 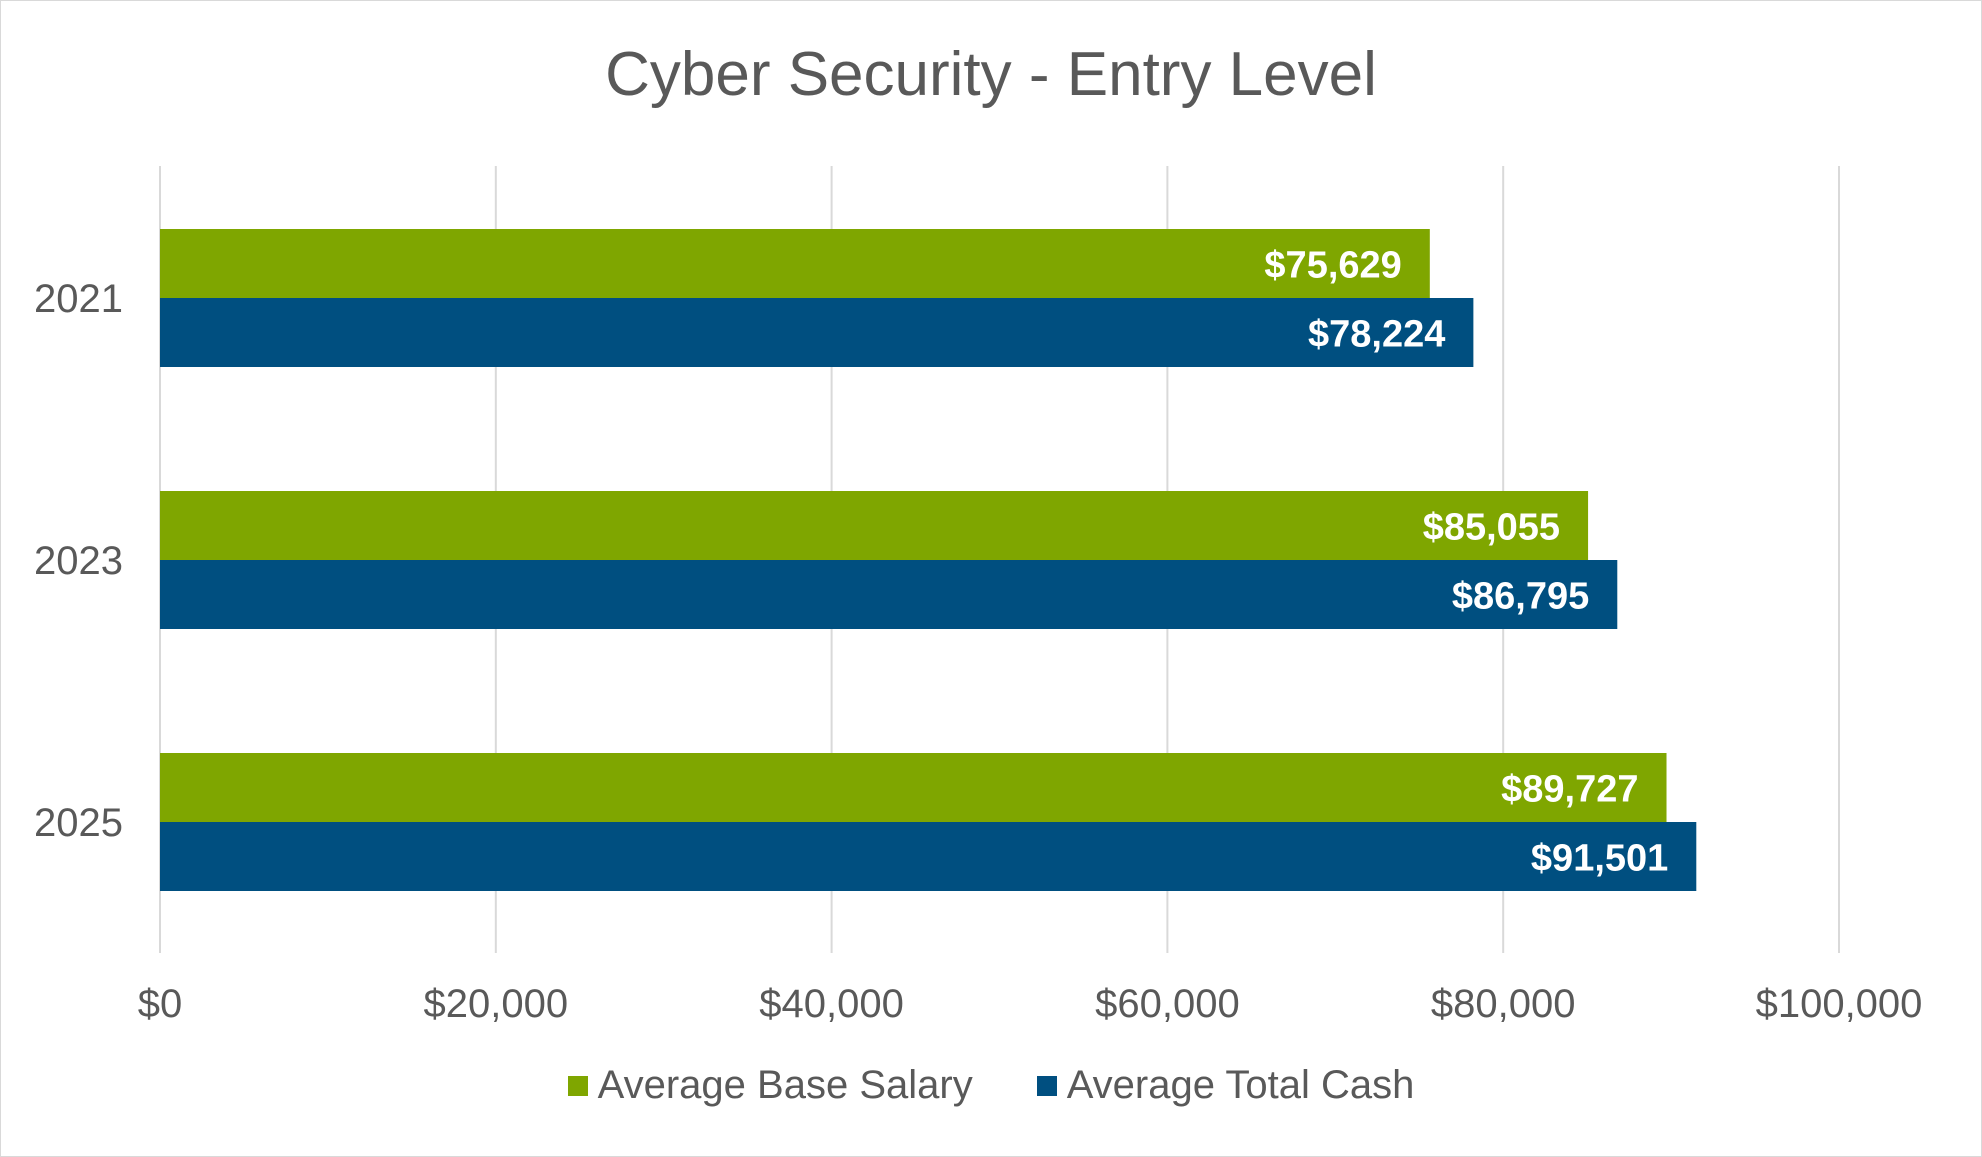 I want to click on legend-swatch-base-salary, so click(x=577, y=1085).